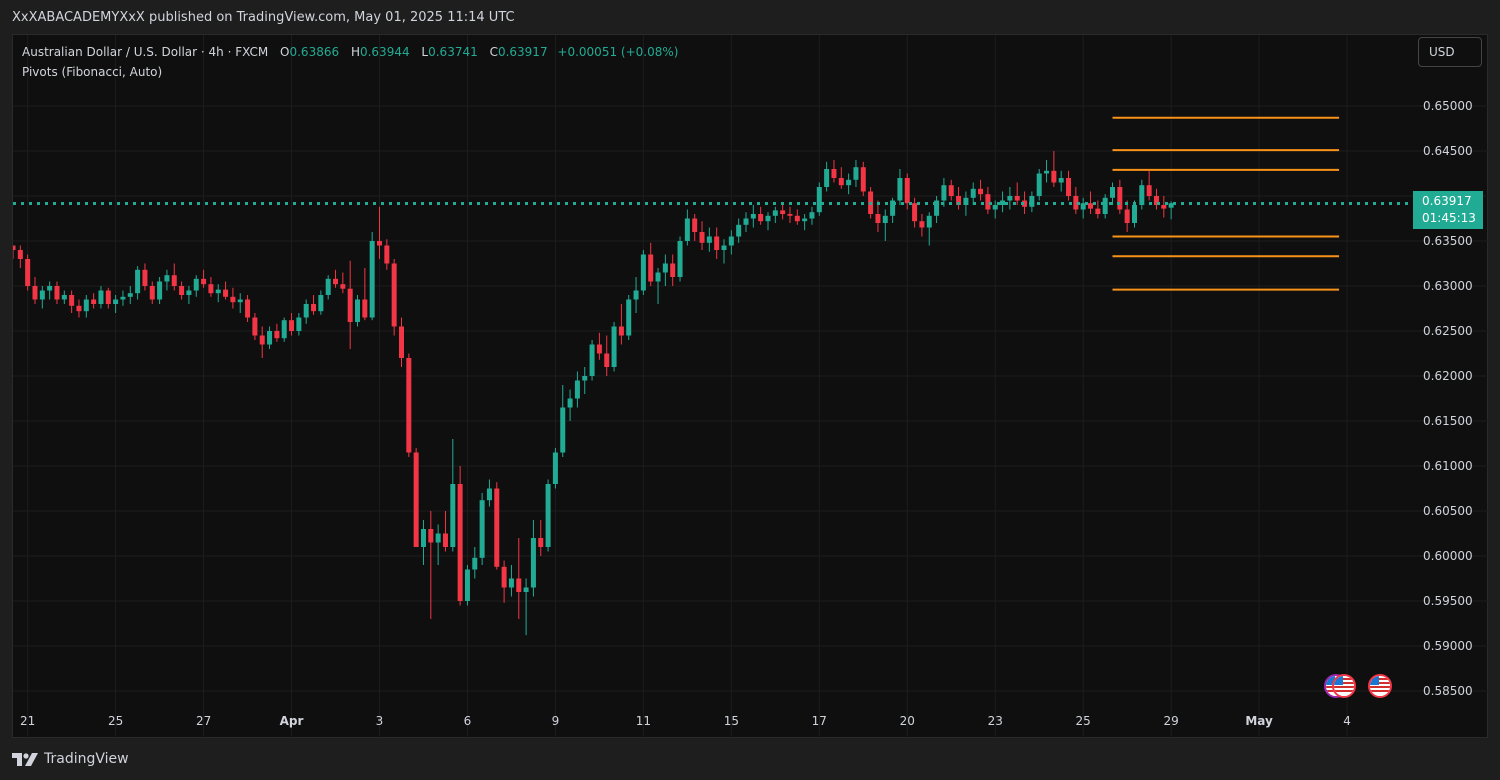 Image resolution: width=1500 pixels, height=780 pixels. Describe the element at coordinates (70, 759) in the screenshot. I see `tradingview-logo: TradingView` at that location.